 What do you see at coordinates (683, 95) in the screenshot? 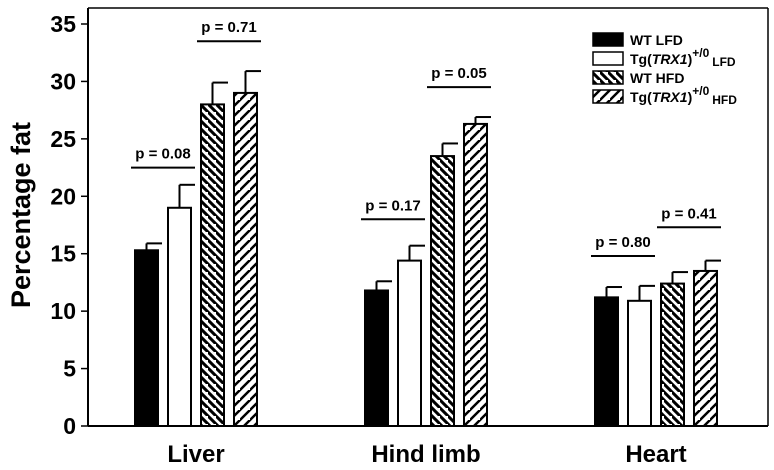
I see `legend-label: Tg(TRX1)+/0HFD` at bounding box center [683, 95].